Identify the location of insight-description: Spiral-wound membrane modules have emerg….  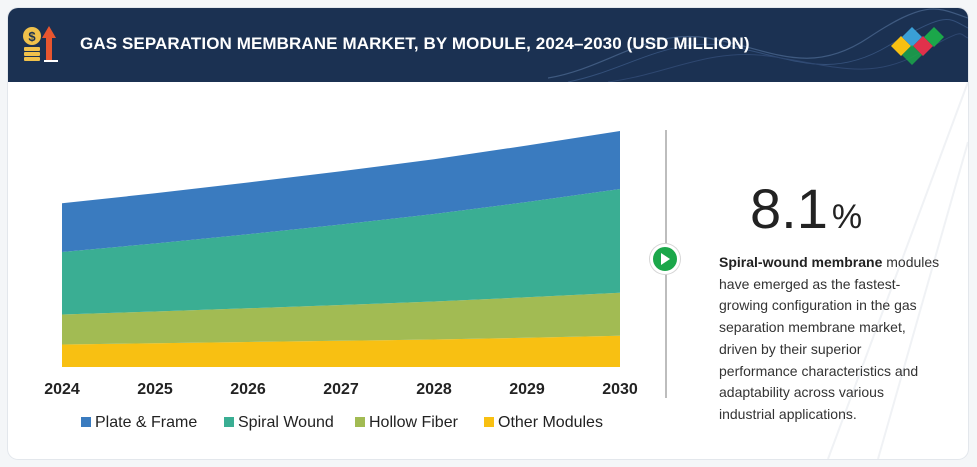
(830, 339).